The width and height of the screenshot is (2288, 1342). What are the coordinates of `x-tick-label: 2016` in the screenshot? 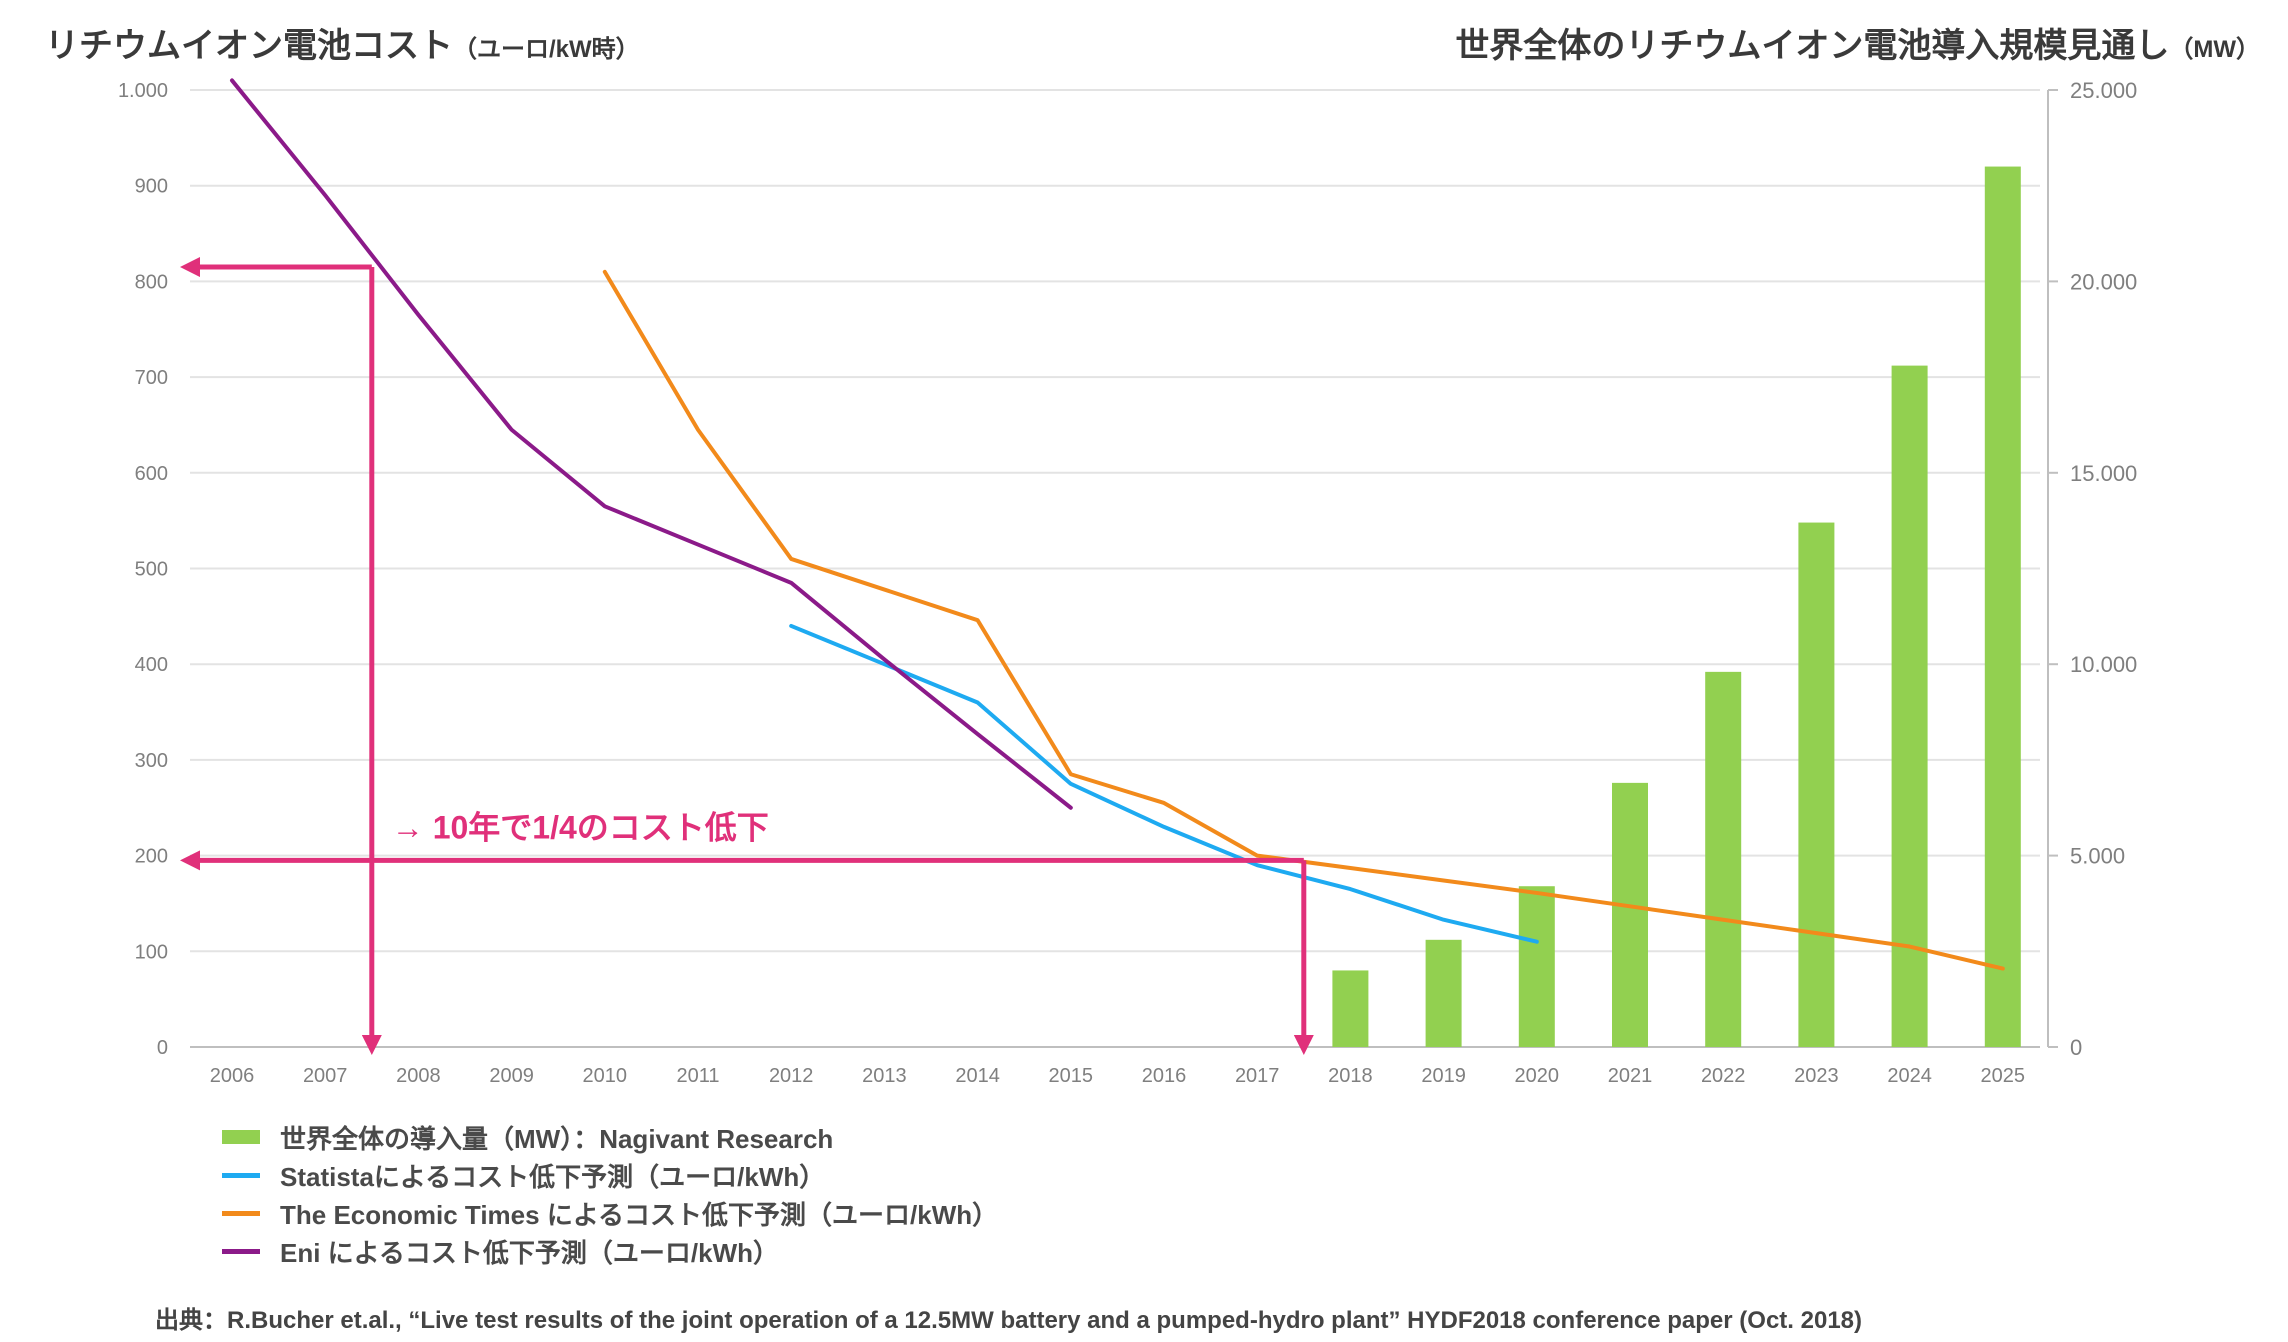 It's located at (1164, 1076).